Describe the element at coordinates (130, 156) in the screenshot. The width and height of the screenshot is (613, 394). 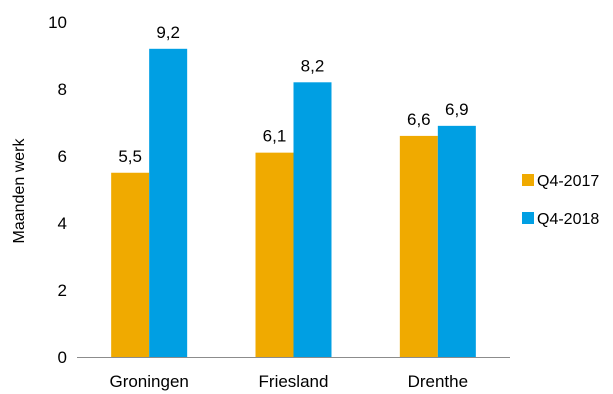
I see `data-label: 5,5` at that location.